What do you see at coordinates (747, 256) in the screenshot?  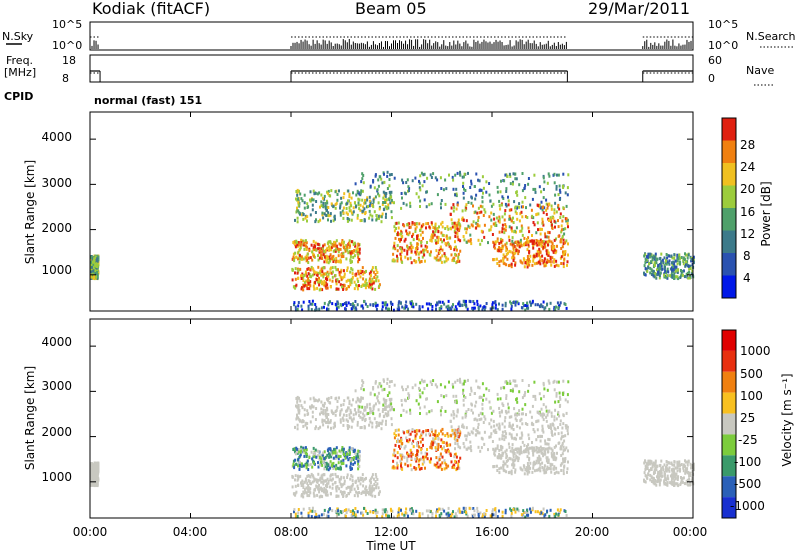 I see `power-cb-tick-8: 8` at bounding box center [747, 256].